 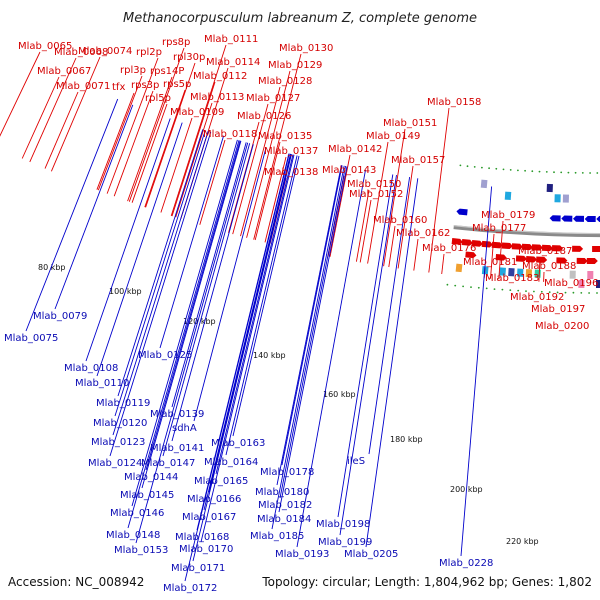 I want to click on gene-label: Mlab_0193, so click(x=302, y=554).